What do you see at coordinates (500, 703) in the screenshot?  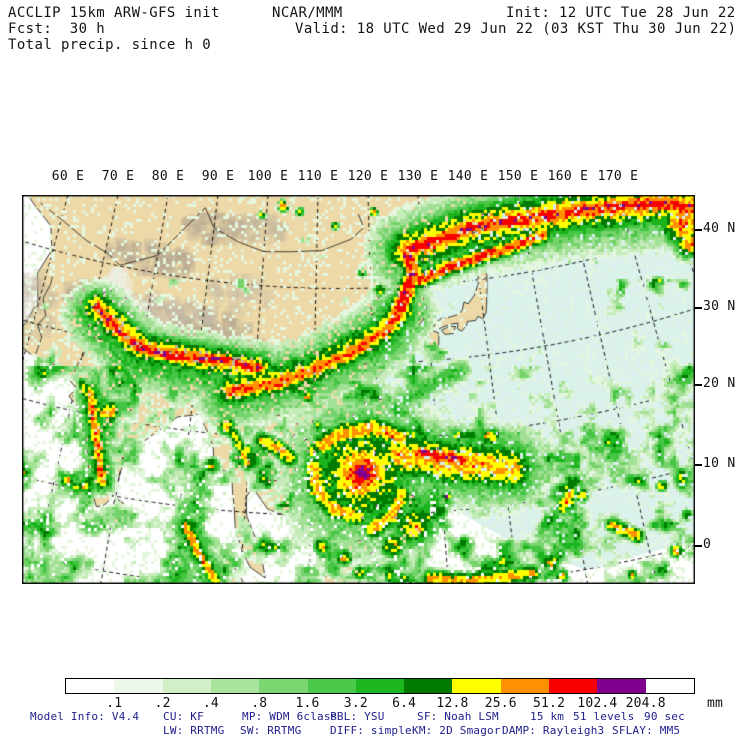 I see `colorbar-tick-label: 25.6` at bounding box center [500, 703].